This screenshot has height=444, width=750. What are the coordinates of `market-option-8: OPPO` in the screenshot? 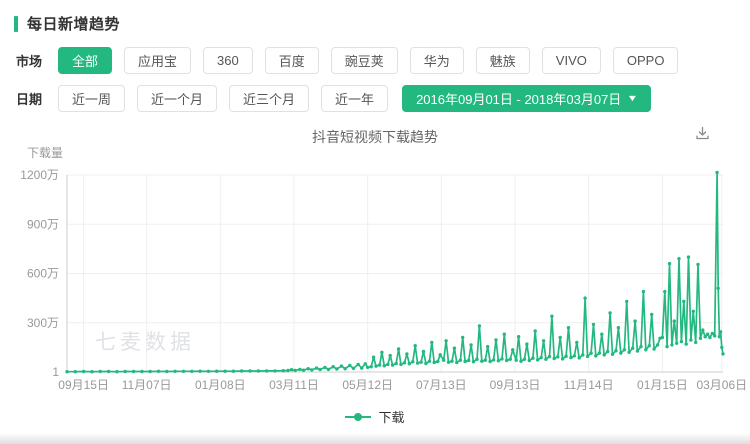 It's located at (645, 60).